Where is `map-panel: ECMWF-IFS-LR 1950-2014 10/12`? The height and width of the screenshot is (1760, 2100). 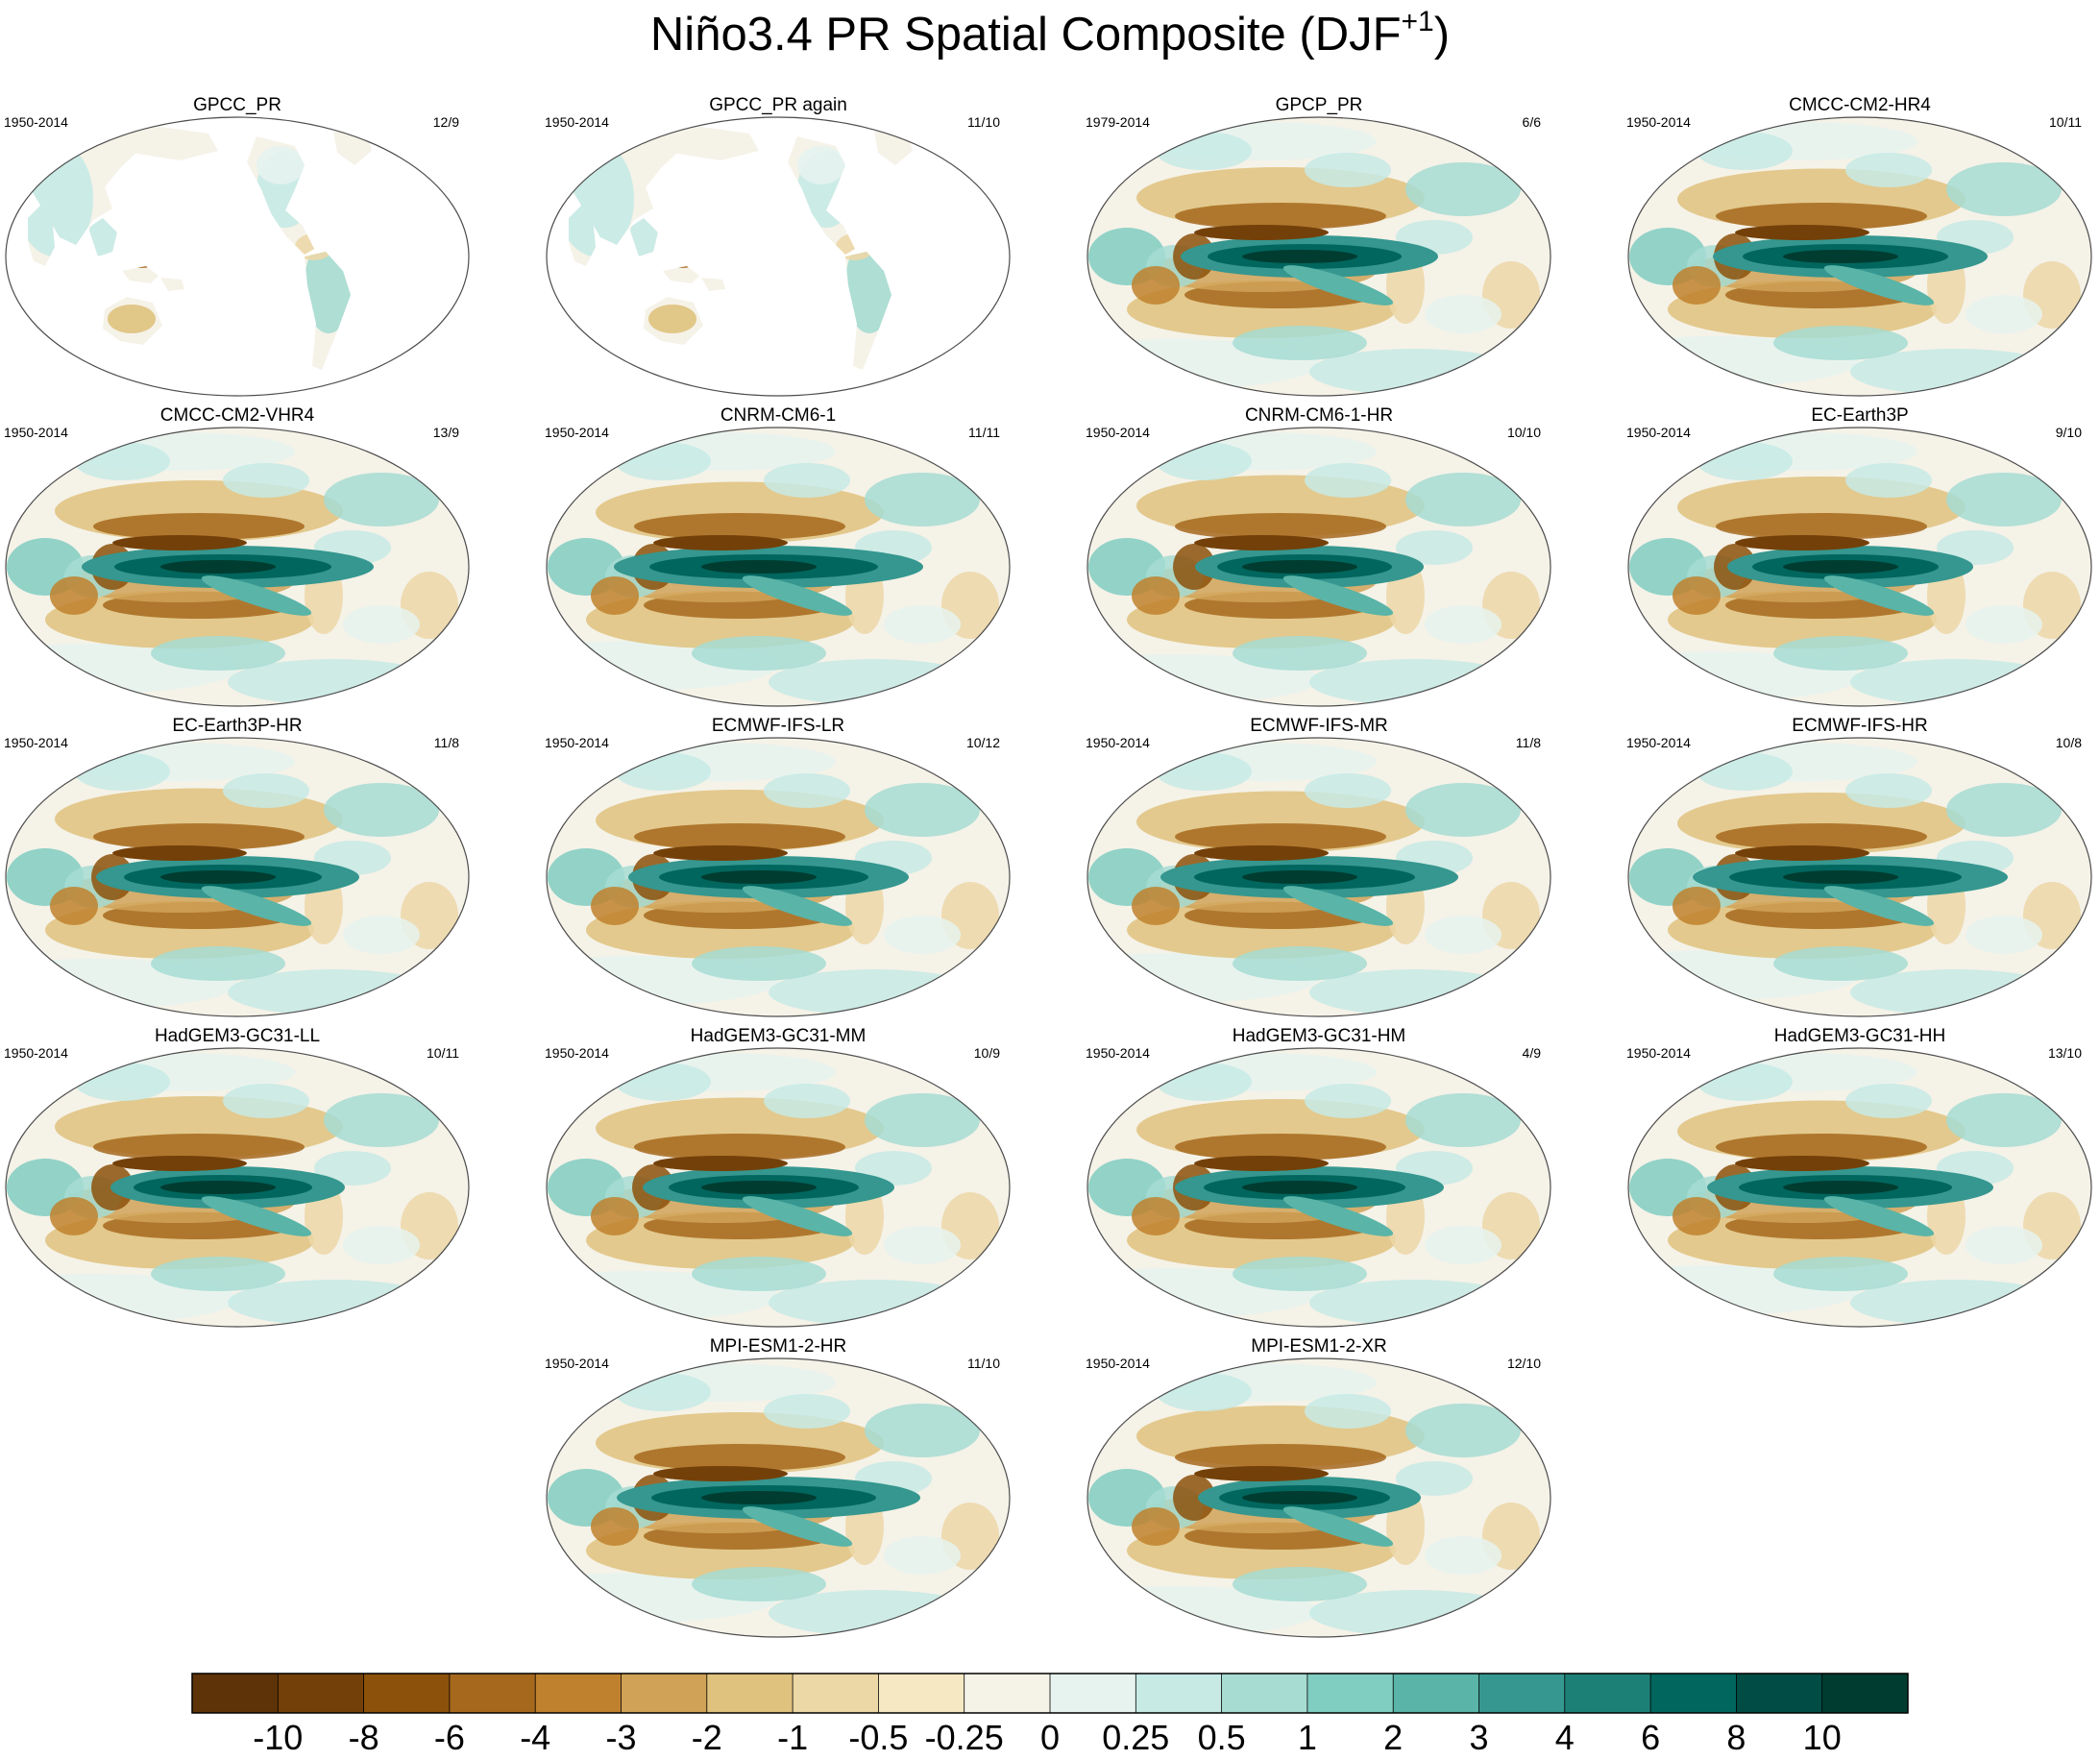 map-panel: ECMWF-IFS-LR 1950-2014 10/12 is located at coordinates (778, 867).